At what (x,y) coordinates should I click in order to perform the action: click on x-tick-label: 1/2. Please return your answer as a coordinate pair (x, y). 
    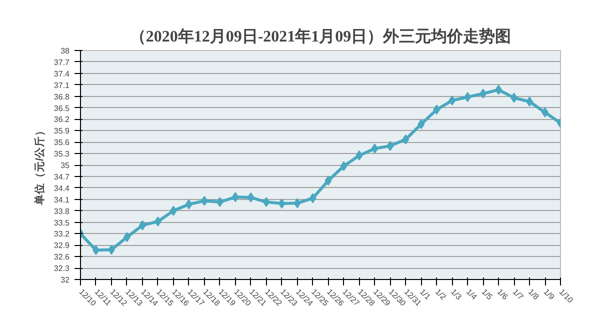
    Looking at the image, I should click on (440, 294).